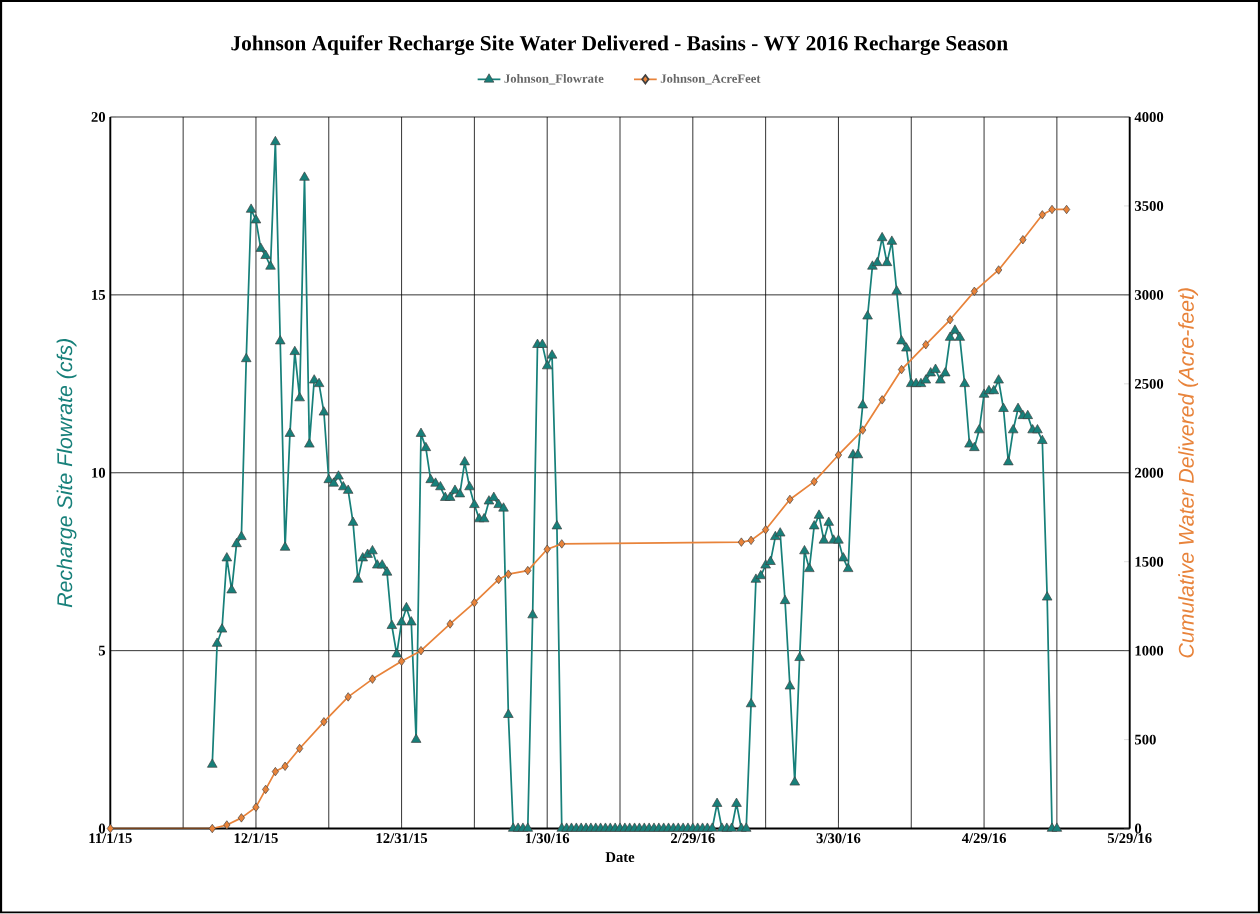 The image size is (1260, 914). Describe the element at coordinates (256, 838) in the screenshot. I see `x-tick-label: 12/1/15` at that location.